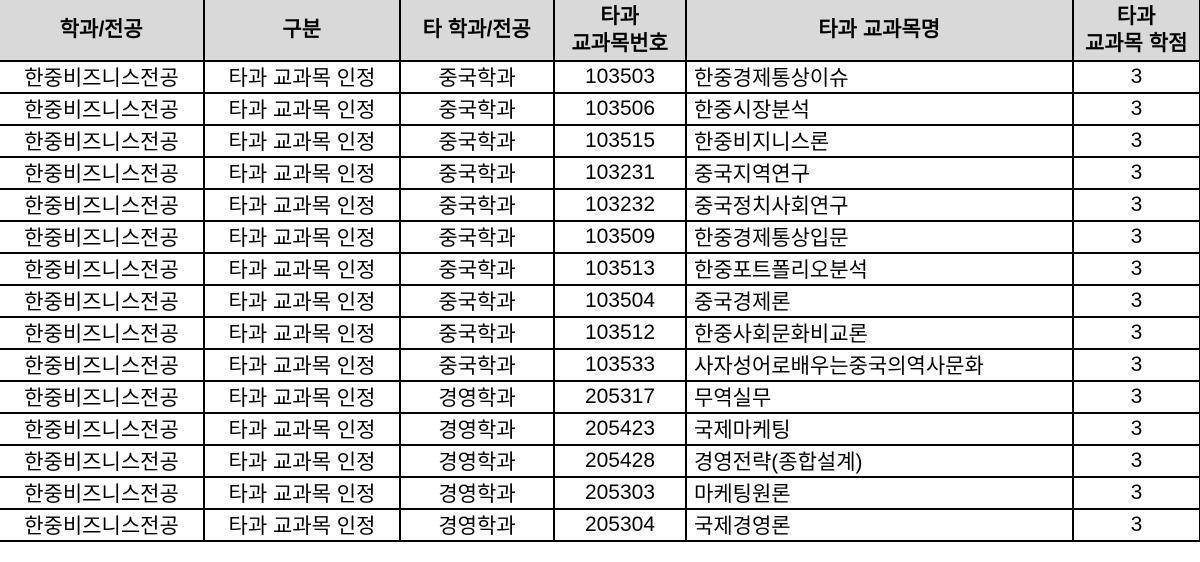  Describe the element at coordinates (620, 301) in the screenshot. I see `cell-course-no: 103504` at that location.